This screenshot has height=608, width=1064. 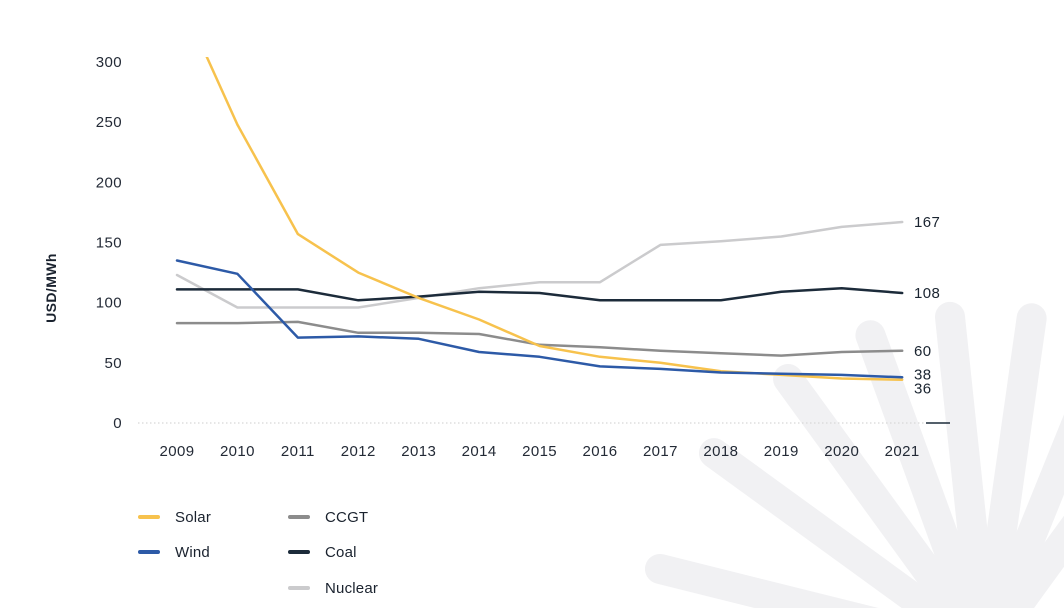 I want to click on y-tick-label: 0, so click(x=117, y=423).